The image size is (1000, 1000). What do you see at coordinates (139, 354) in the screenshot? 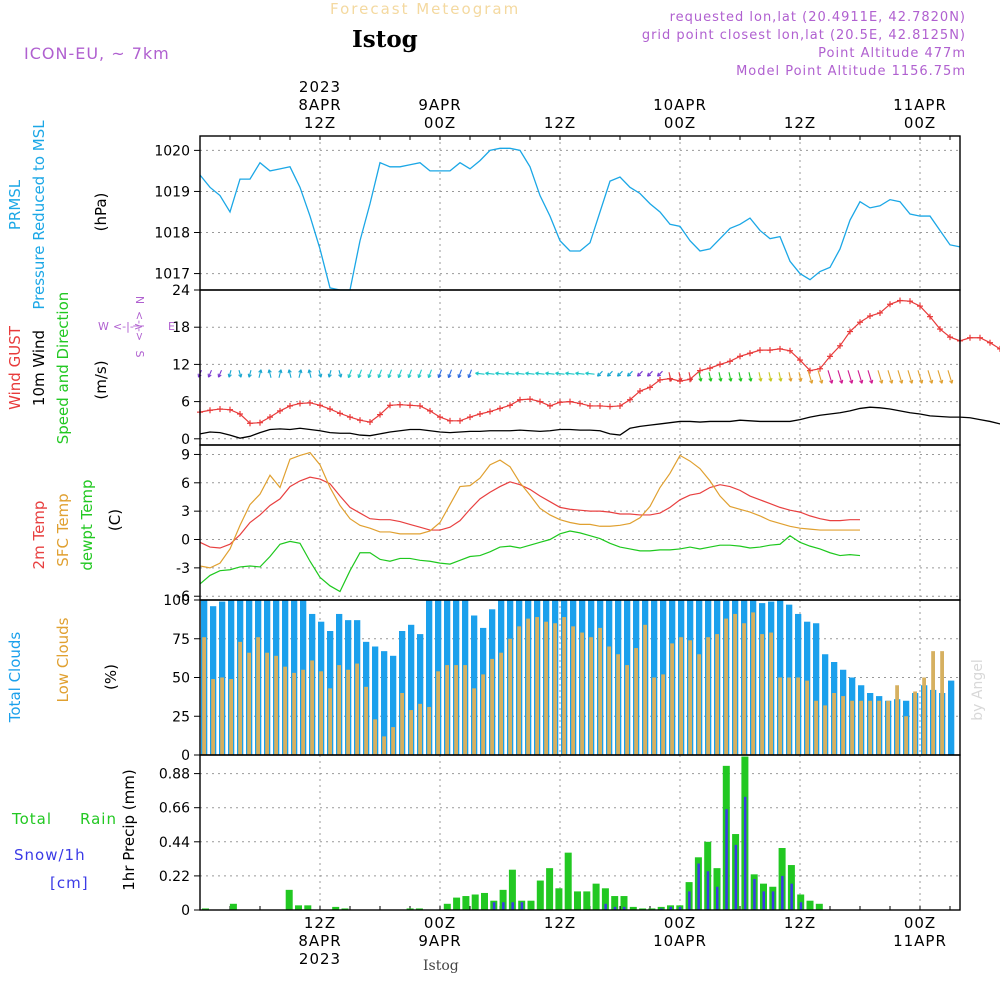
I see `compass-s: S` at bounding box center [139, 354].